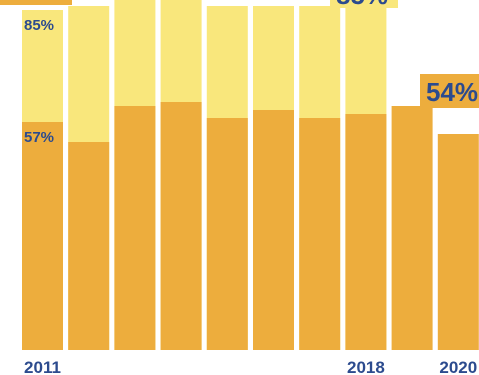  I want to click on data-label-text: 85%, so click(362, 5).